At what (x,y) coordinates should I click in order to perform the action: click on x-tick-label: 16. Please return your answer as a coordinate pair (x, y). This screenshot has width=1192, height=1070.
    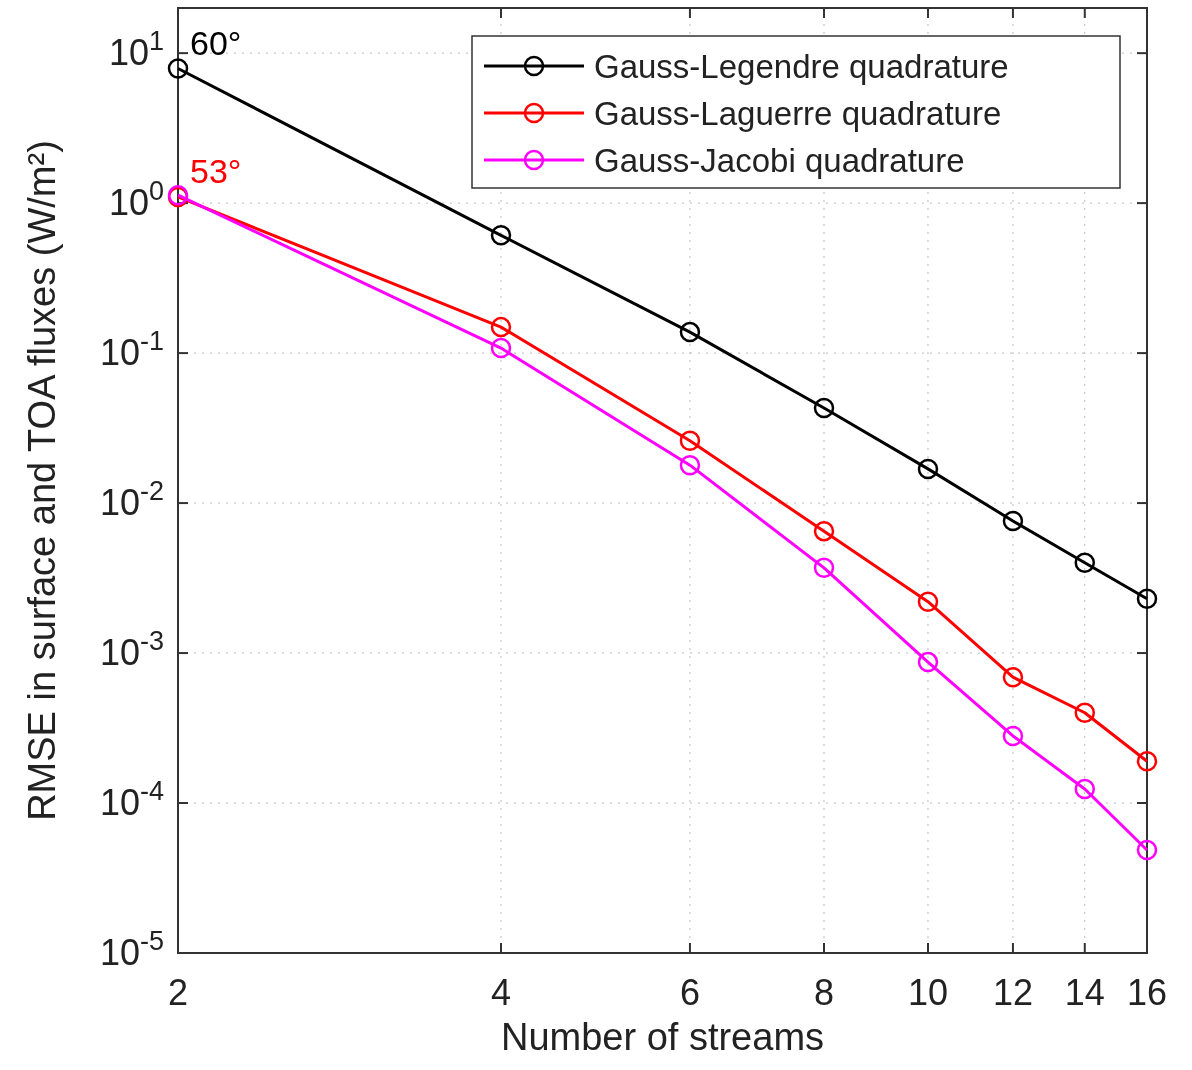
    Looking at the image, I should click on (1147, 992).